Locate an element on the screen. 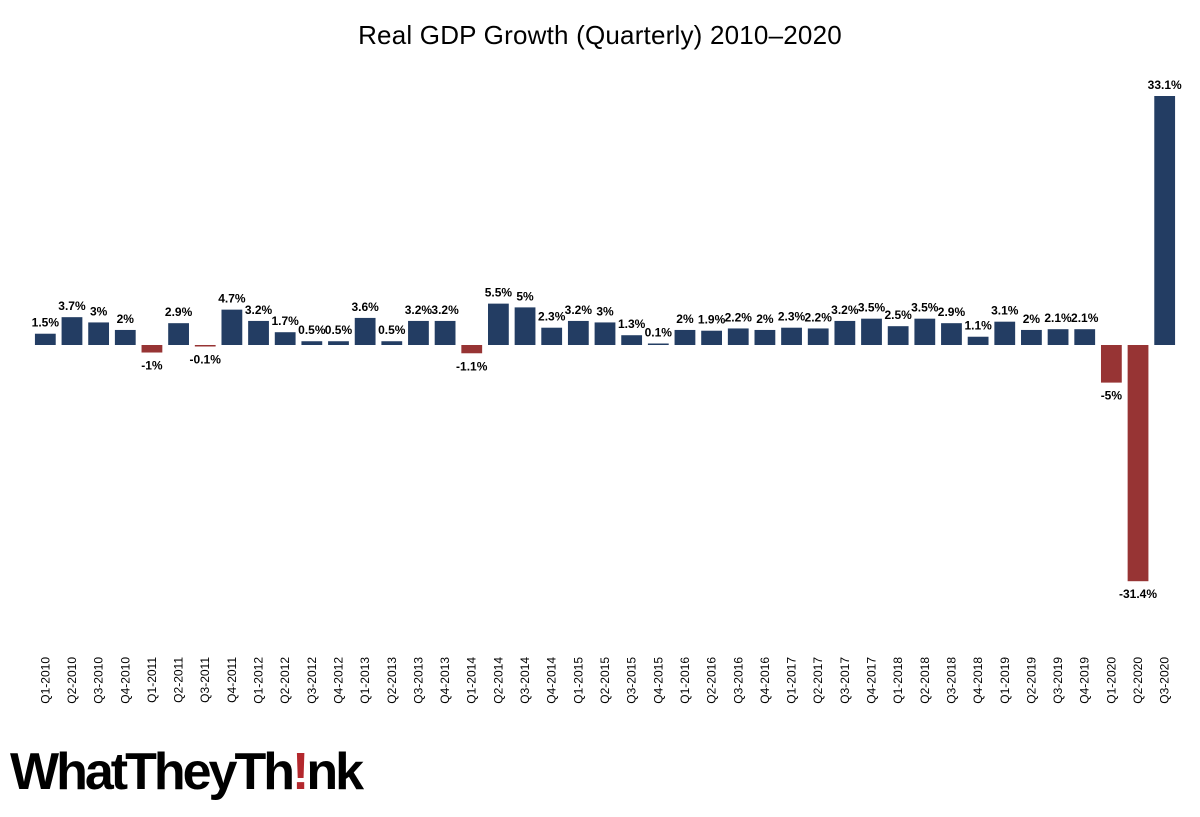  x-tick-Q3-2014: Q3-2014 is located at coordinates (525, 680).